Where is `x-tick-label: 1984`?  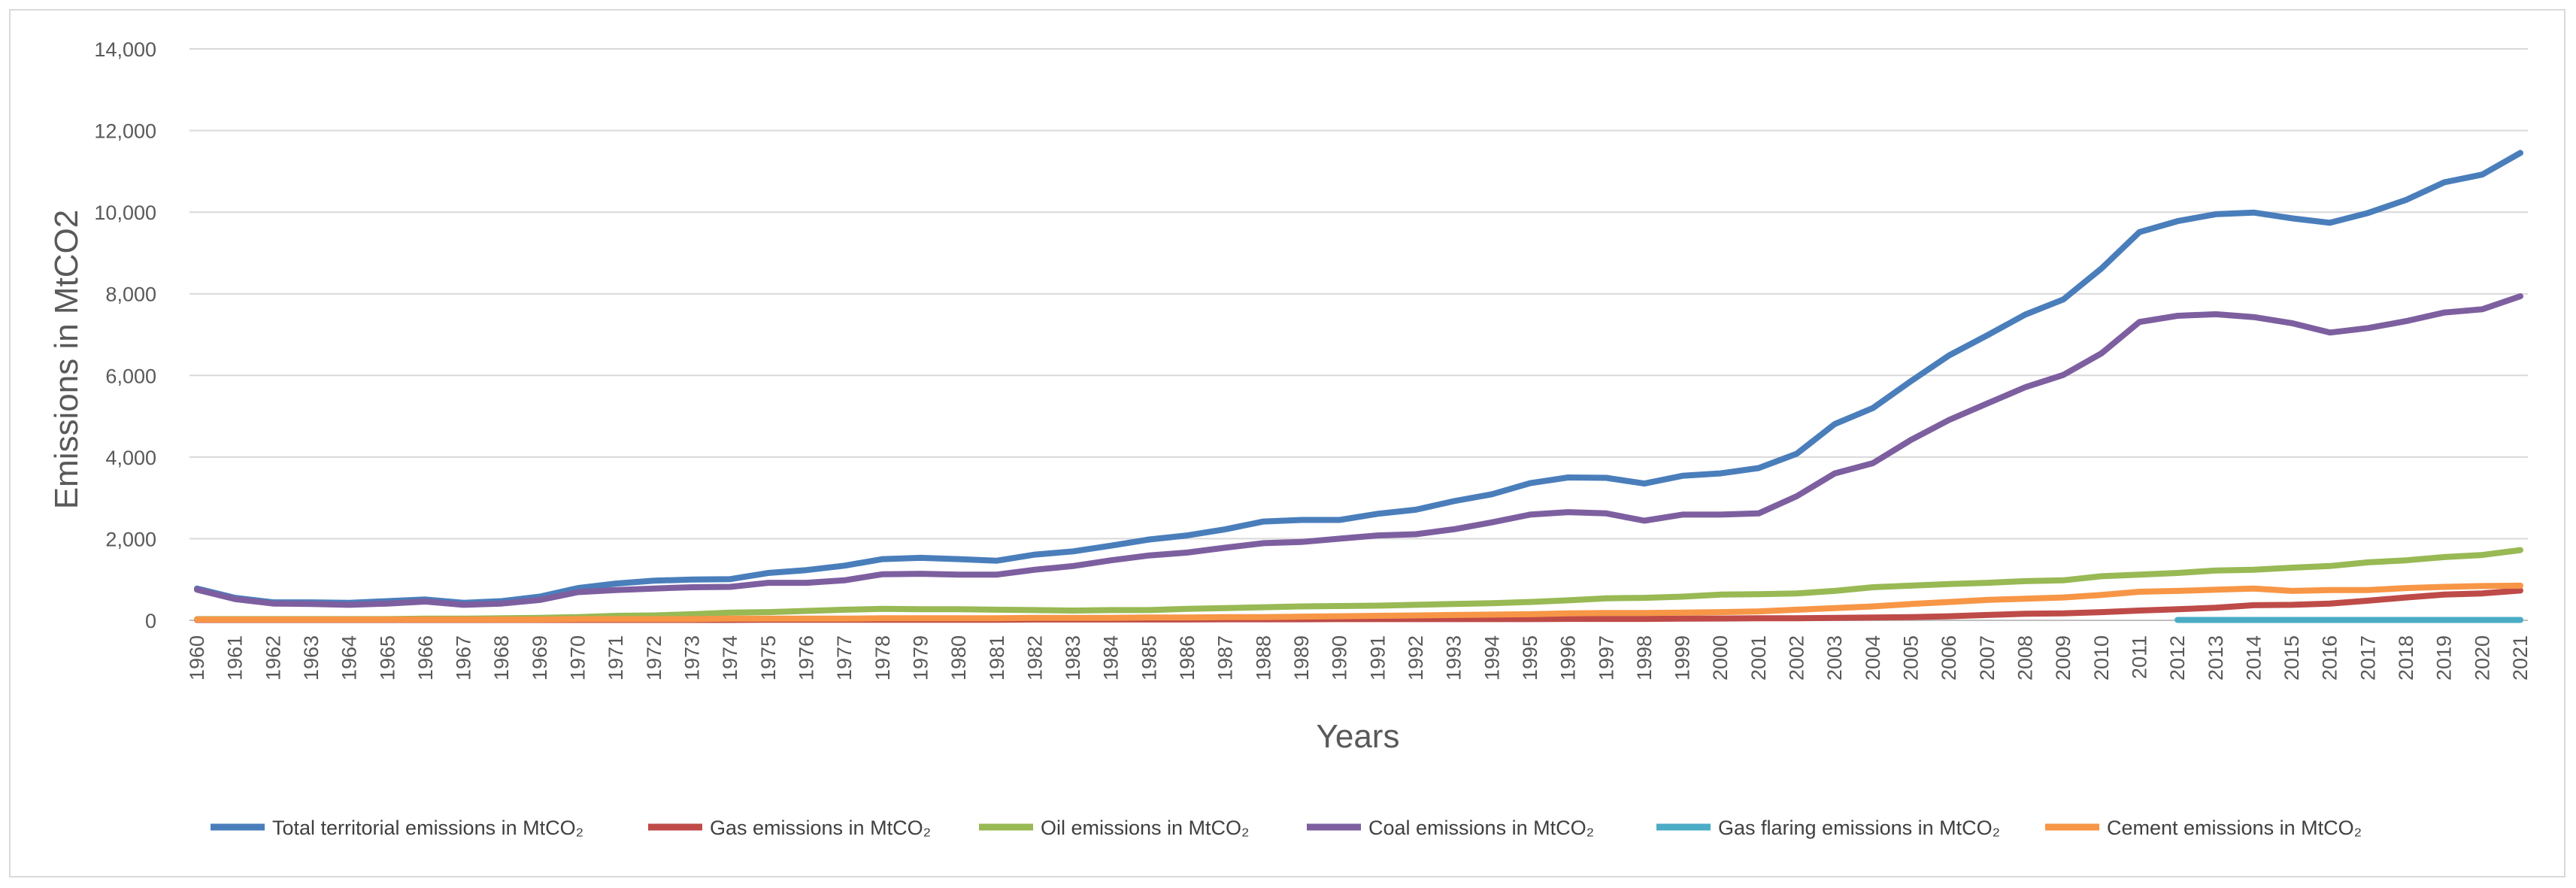 x-tick-label: 1984 is located at coordinates (1111, 657).